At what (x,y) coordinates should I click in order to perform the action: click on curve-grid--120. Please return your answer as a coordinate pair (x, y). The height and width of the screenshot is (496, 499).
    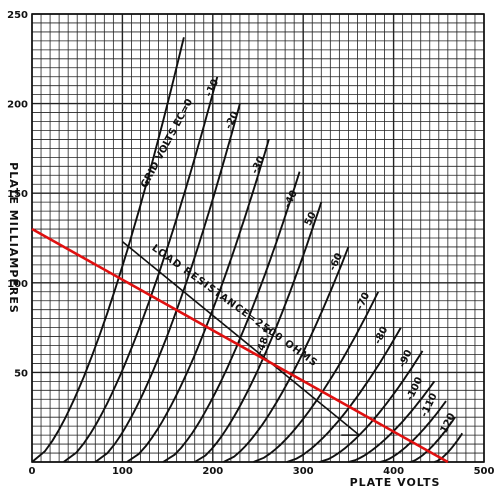
    Looking at the image, I should click on (432, 439).